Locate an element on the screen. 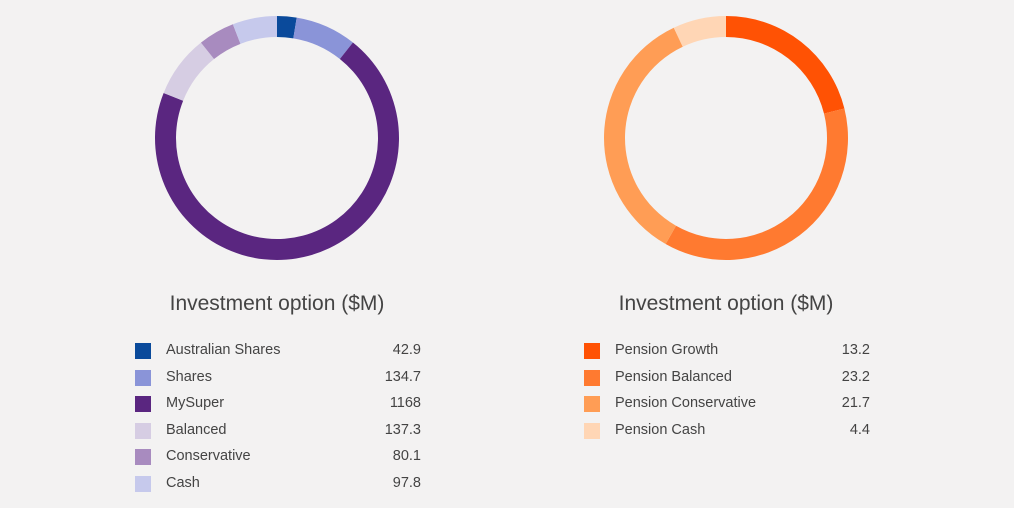 This screenshot has height=508, width=1014. donut-slice-shares is located at coordinates (323, 38).